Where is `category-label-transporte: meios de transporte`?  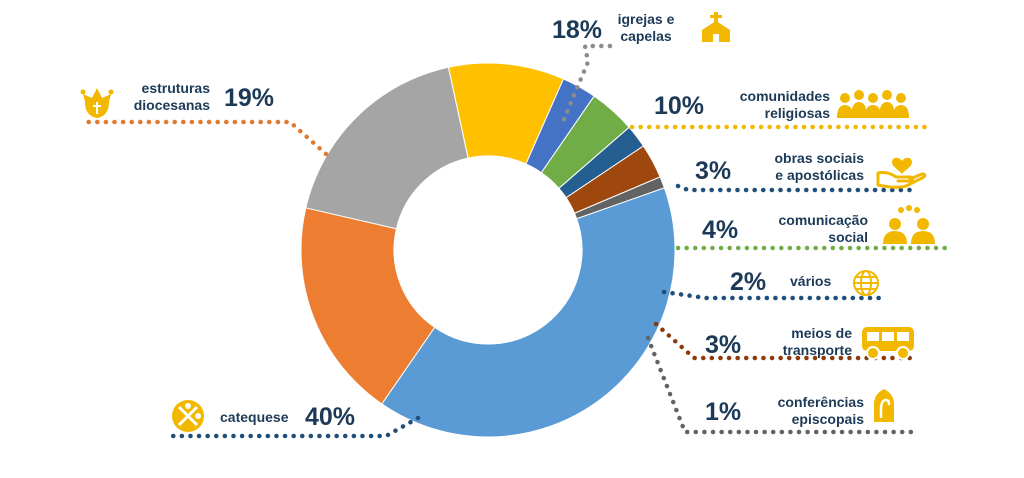 category-label-transporte: meios de transporte is located at coordinates (817, 341).